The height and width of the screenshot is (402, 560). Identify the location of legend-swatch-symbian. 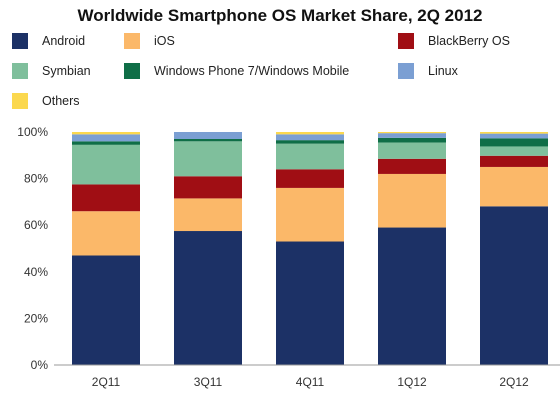
(20, 71).